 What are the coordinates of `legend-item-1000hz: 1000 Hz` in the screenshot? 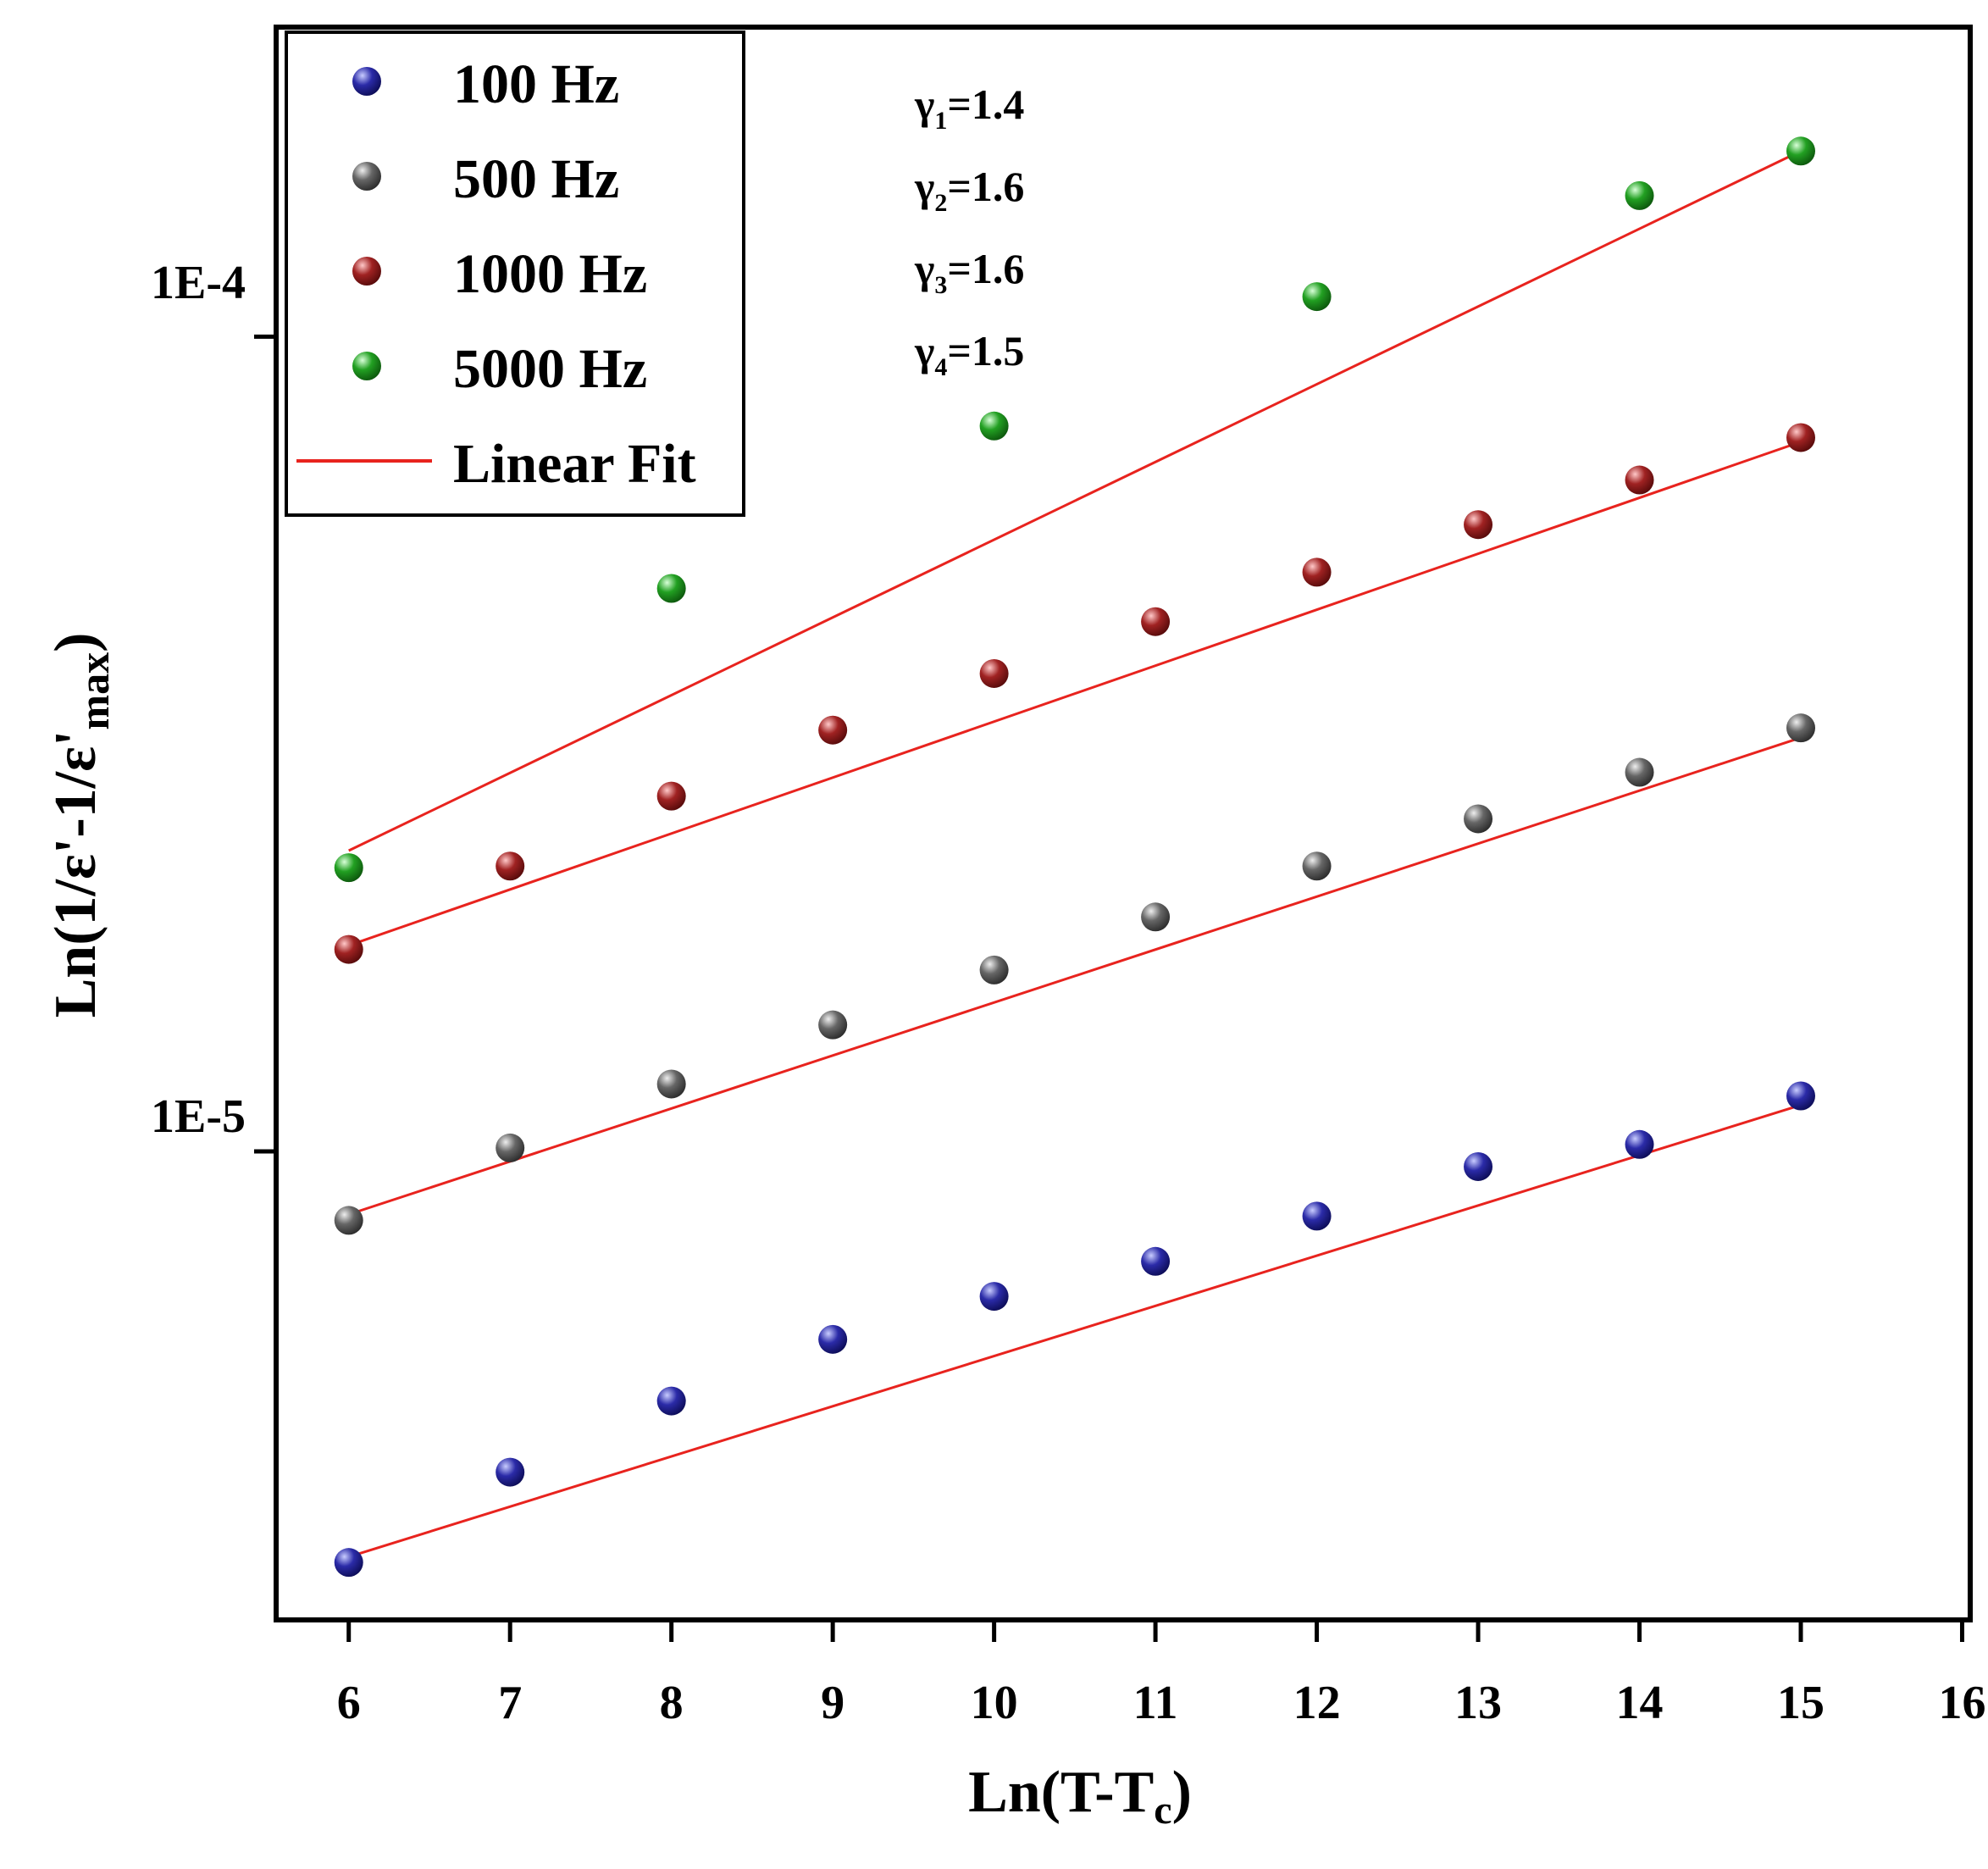 It's located at (499, 274).